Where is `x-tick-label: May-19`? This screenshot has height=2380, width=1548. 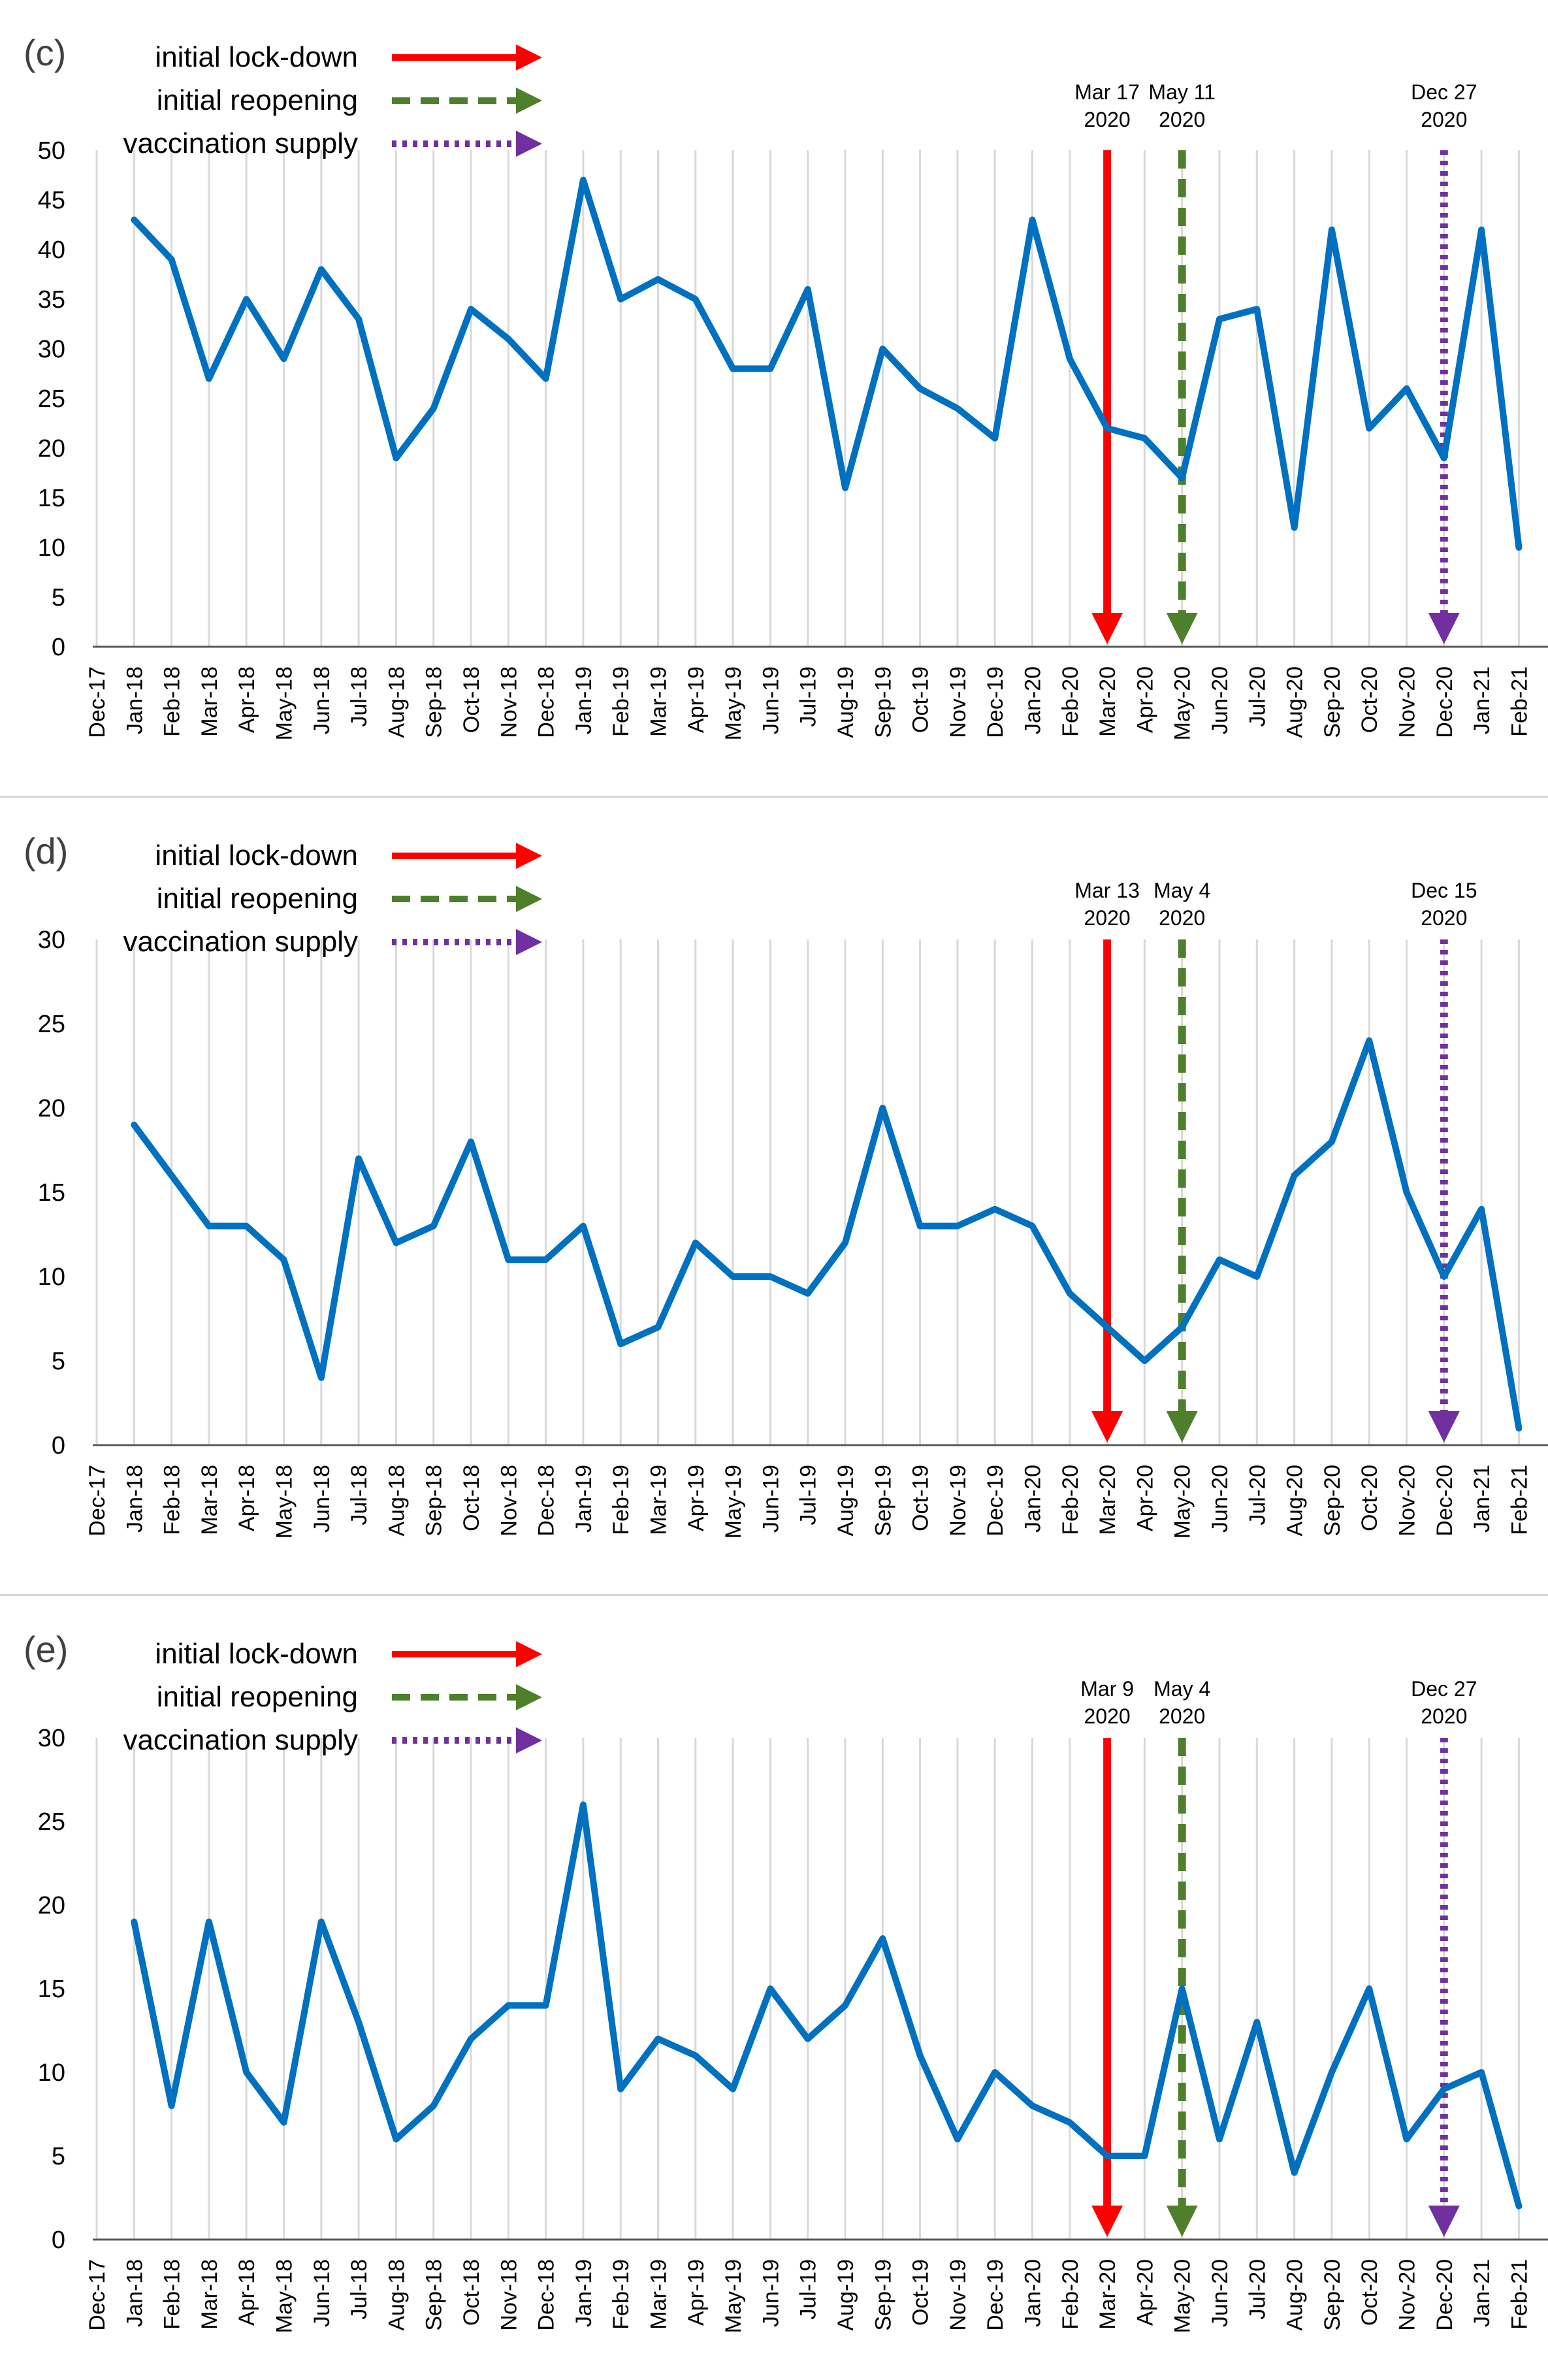 x-tick-label: May-19 is located at coordinates (734, 703).